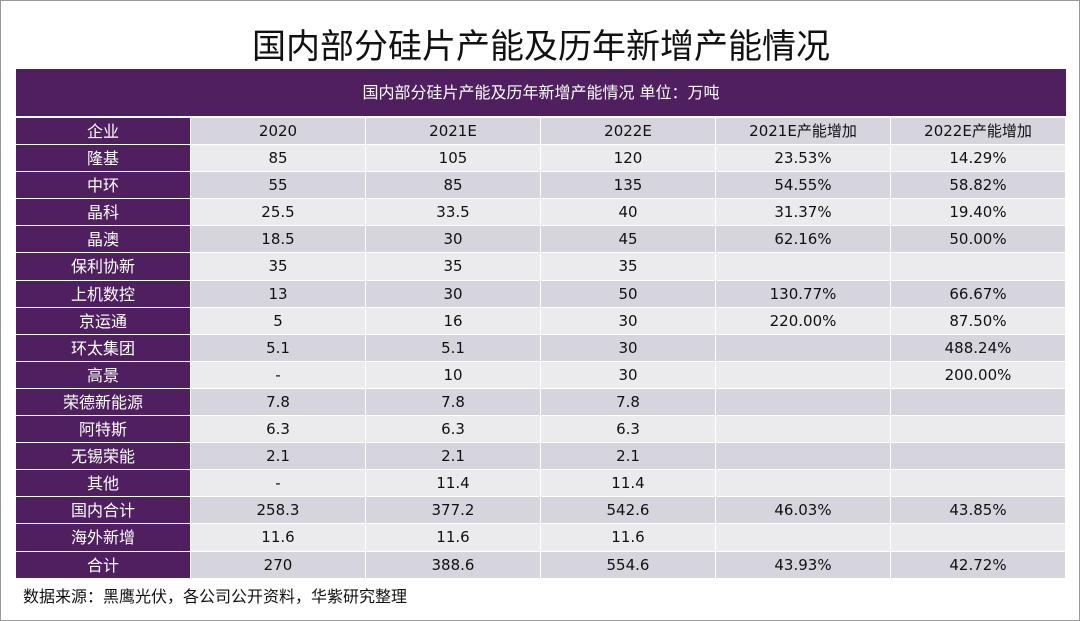 The image size is (1080, 621). What do you see at coordinates (103, 402) in the screenshot?
I see `table-cell: 荣德新能源` at bounding box center [103, 402].